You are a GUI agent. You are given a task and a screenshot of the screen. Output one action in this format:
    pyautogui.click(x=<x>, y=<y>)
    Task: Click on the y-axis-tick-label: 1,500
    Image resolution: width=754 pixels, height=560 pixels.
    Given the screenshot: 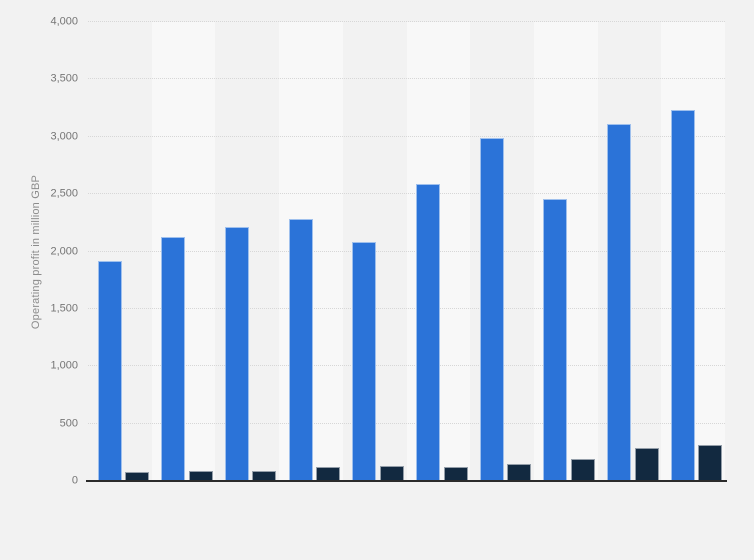 What is the action you would take?
    pyautogui.click(x=64, y=308)
    